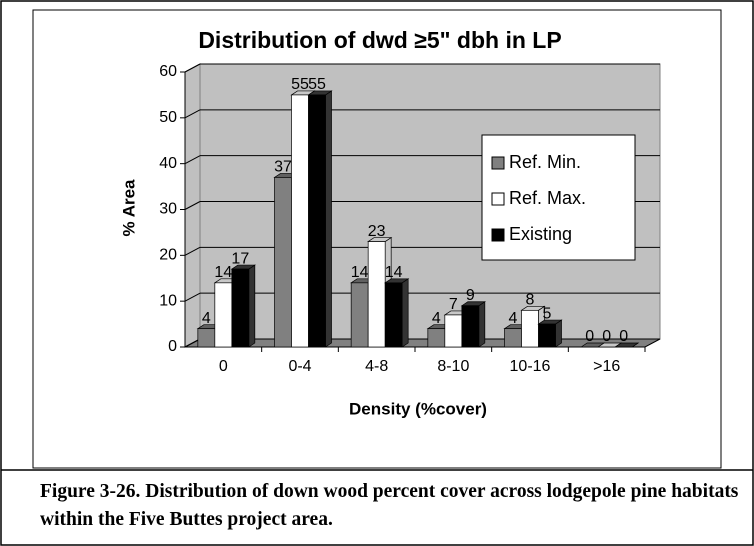 The width and height of the screenshot is (754, 546). What do you see at coordinates (545, 162) in the screenshot?
I see `legend-label: Ref. Min.` at bounding box center [545, 162].